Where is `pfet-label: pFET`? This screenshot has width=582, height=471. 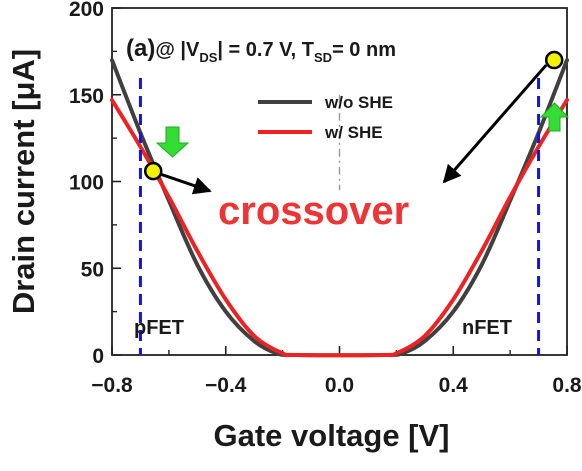
pfet-label: pFET is located at coordinates (159, 328).